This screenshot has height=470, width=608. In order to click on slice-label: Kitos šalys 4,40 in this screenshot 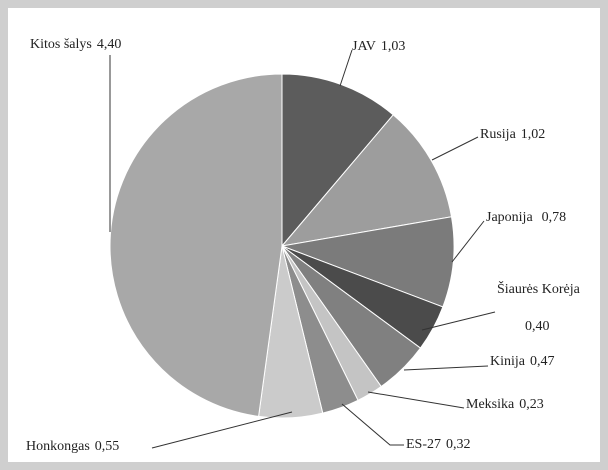, I will do `click(75, 44)`.